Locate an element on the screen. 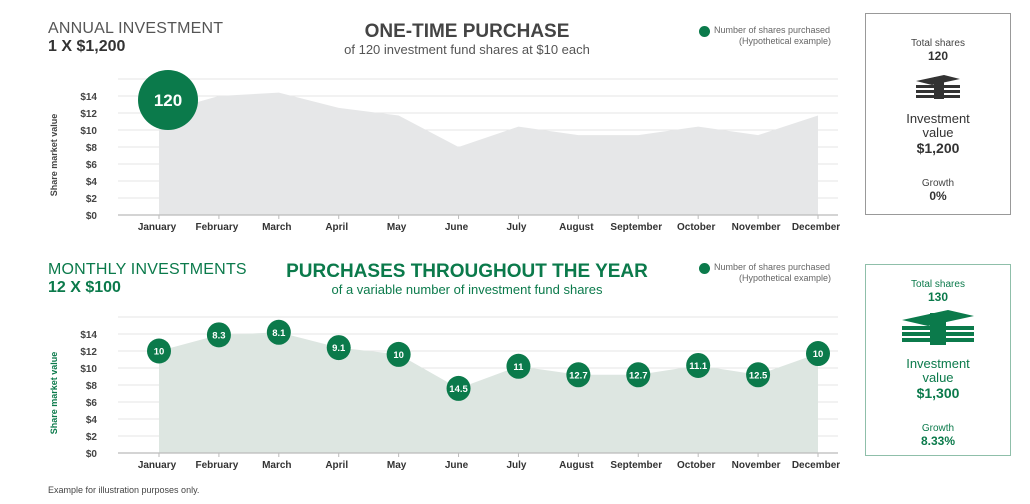 This screenshot has width=1030, height=504. investment-value: $1,200 is located at coordinates (938, 148).